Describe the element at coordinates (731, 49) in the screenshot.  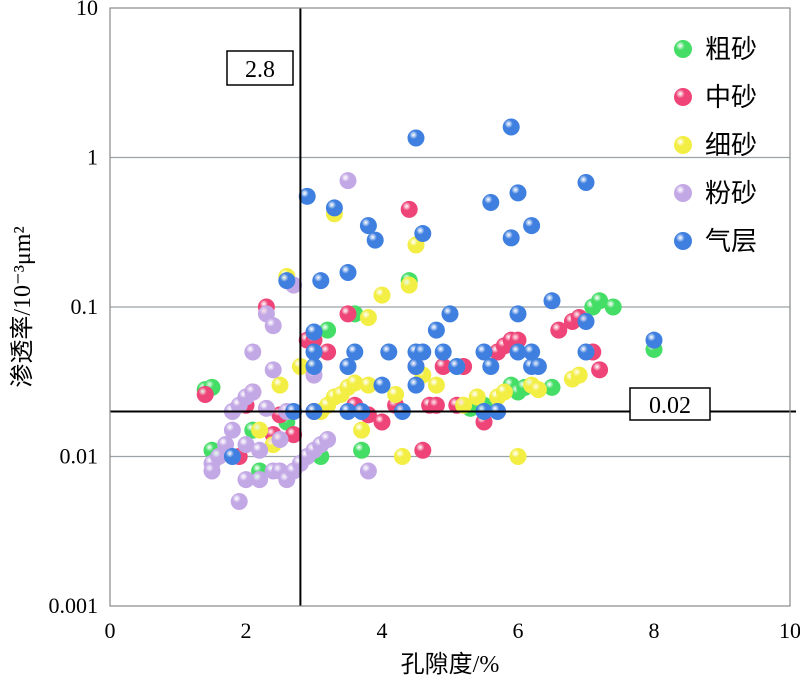
I see `legend-label: 粗砂` at that location.